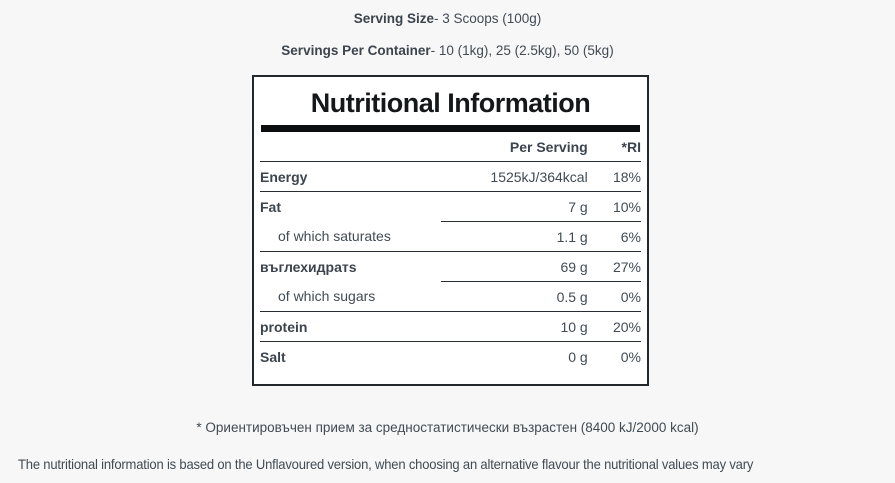  I want to click on table-row: Fat 7 g 10%, so click(450, 206).